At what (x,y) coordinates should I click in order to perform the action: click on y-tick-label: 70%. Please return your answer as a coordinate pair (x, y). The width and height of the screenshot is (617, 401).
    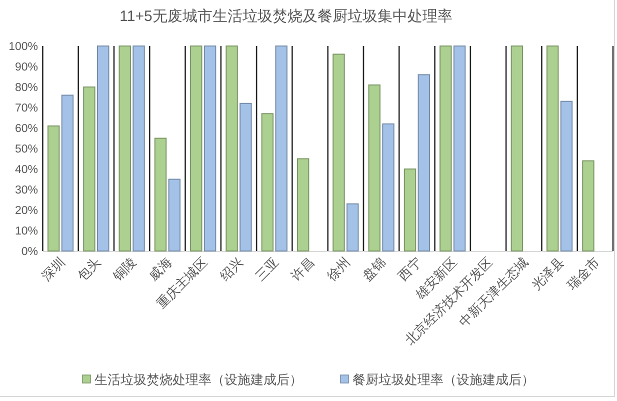
    Looking at the image, I should click on (26, 108).